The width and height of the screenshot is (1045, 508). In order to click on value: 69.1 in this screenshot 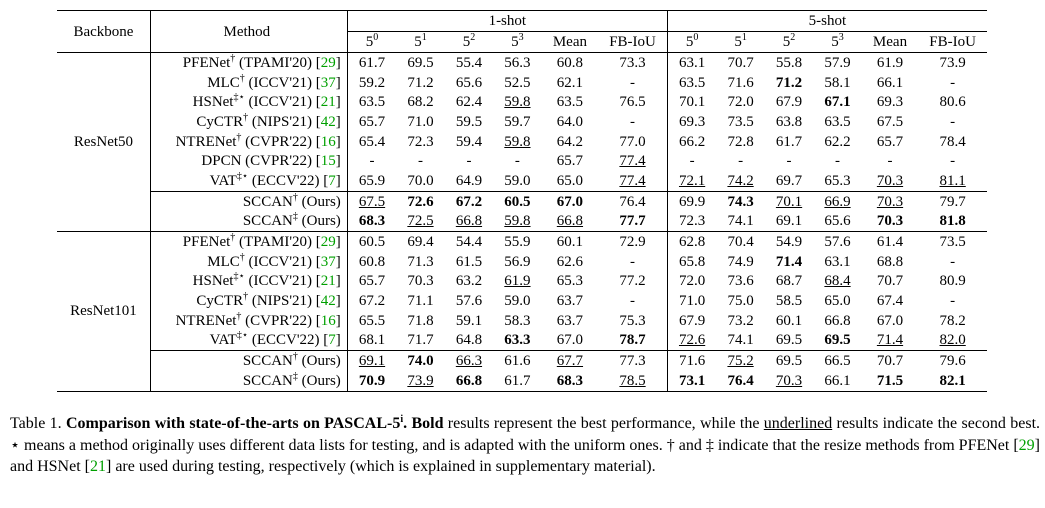, I will do `click(372, 361)`.